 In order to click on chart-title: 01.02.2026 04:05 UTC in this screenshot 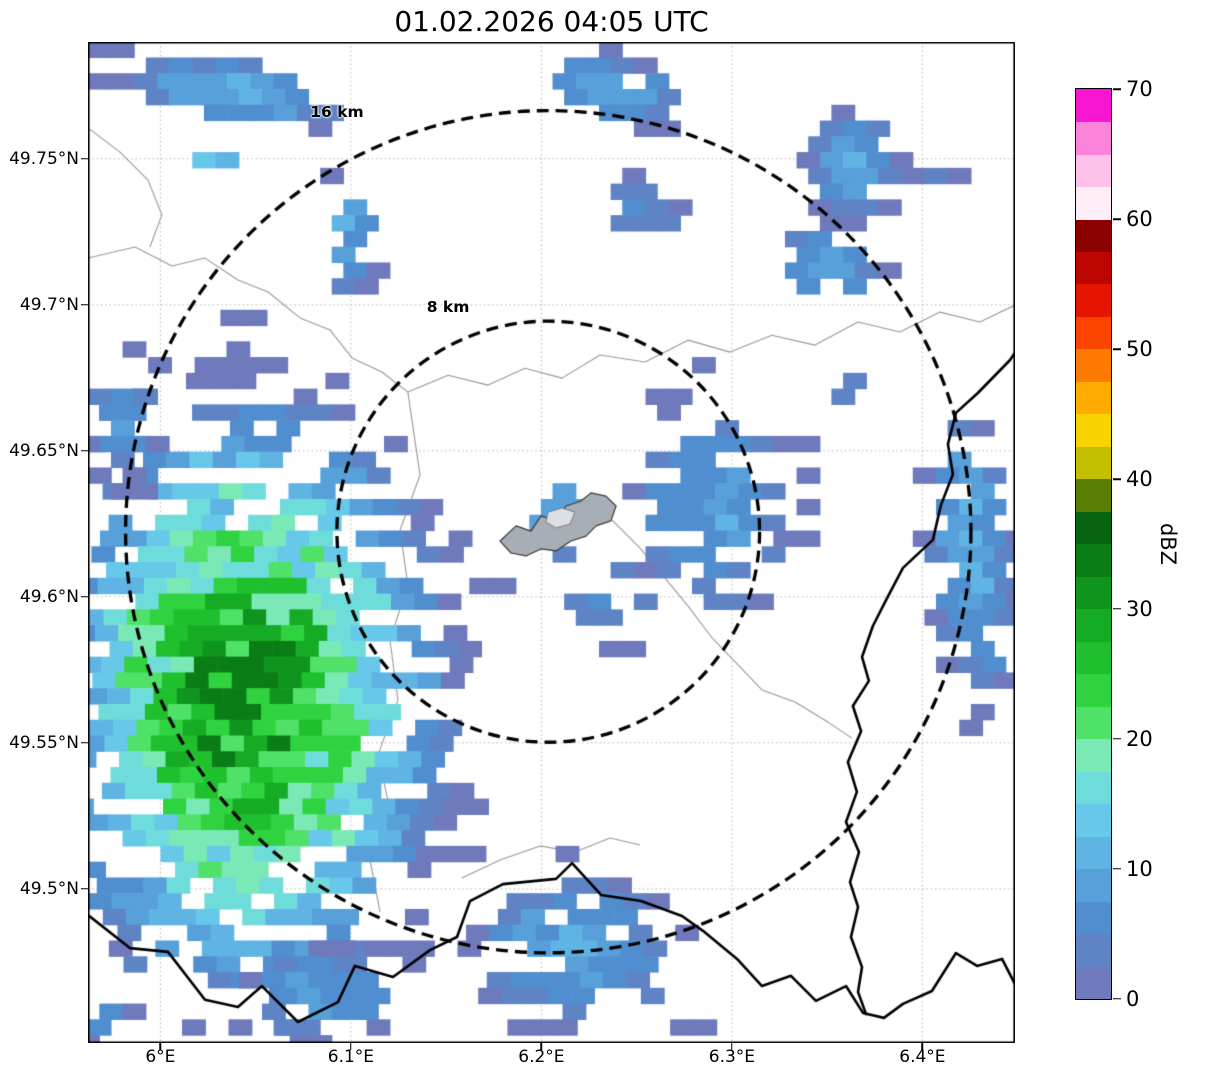, I will do `click(551, 21)`.